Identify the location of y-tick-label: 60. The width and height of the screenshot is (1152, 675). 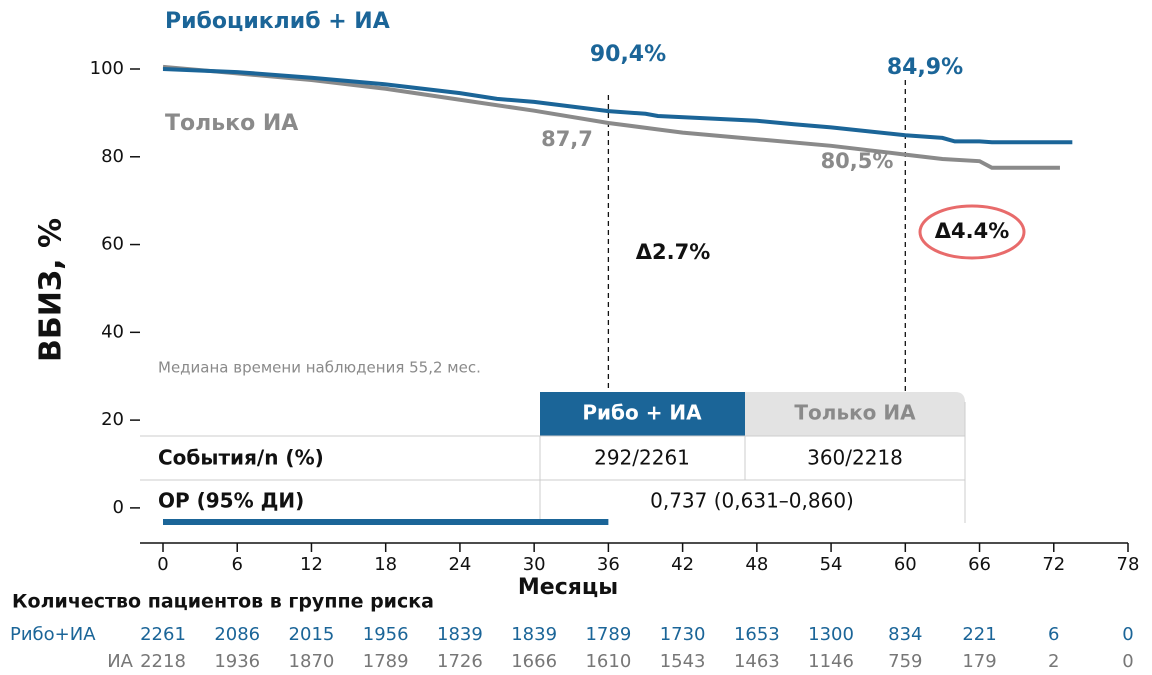
(112, 244).